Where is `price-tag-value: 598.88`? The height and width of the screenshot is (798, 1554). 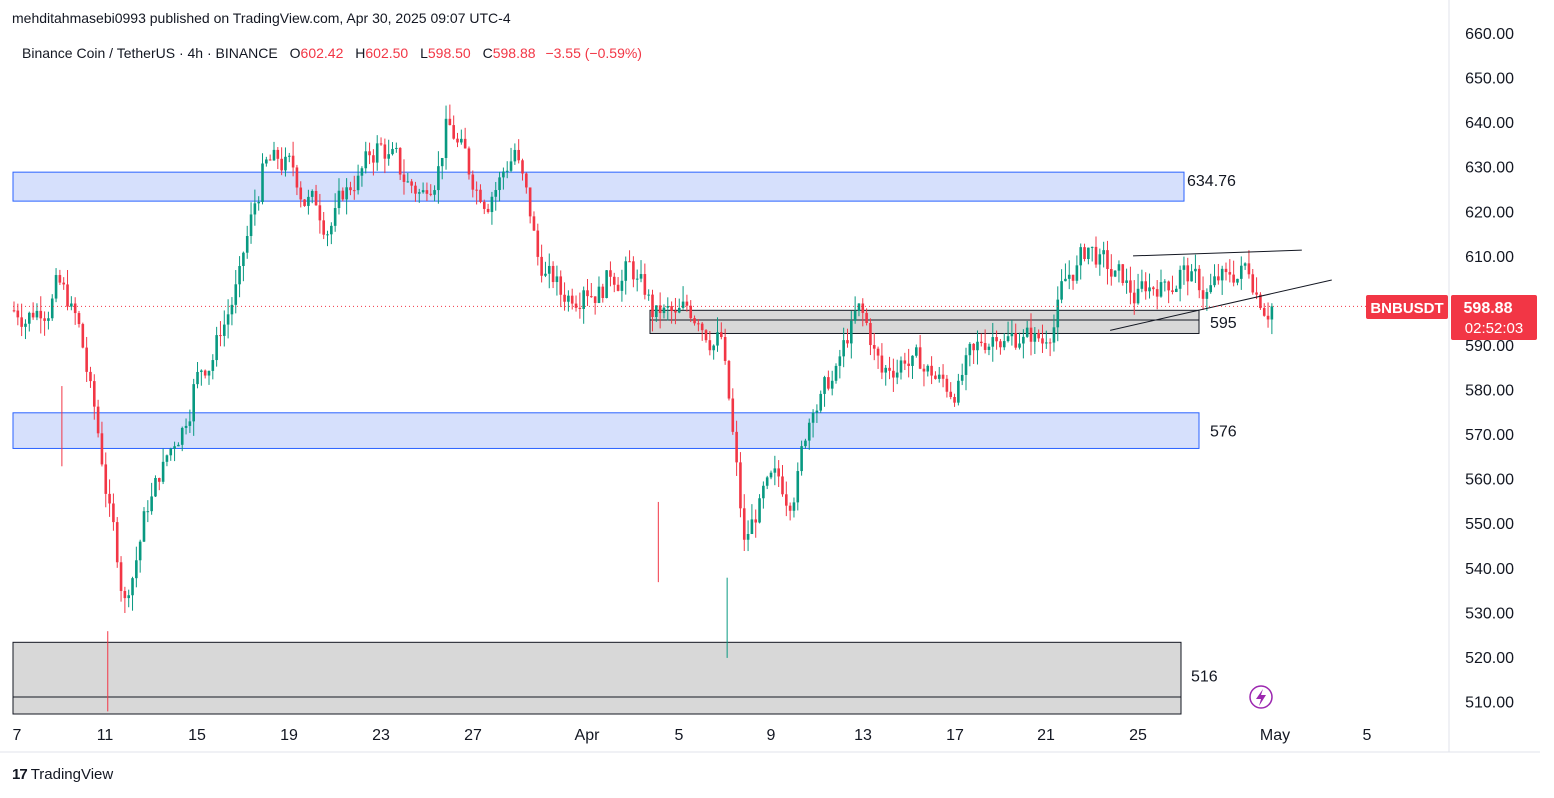 price-tag-value: 598.88 is located at coordinates (1488, 308).